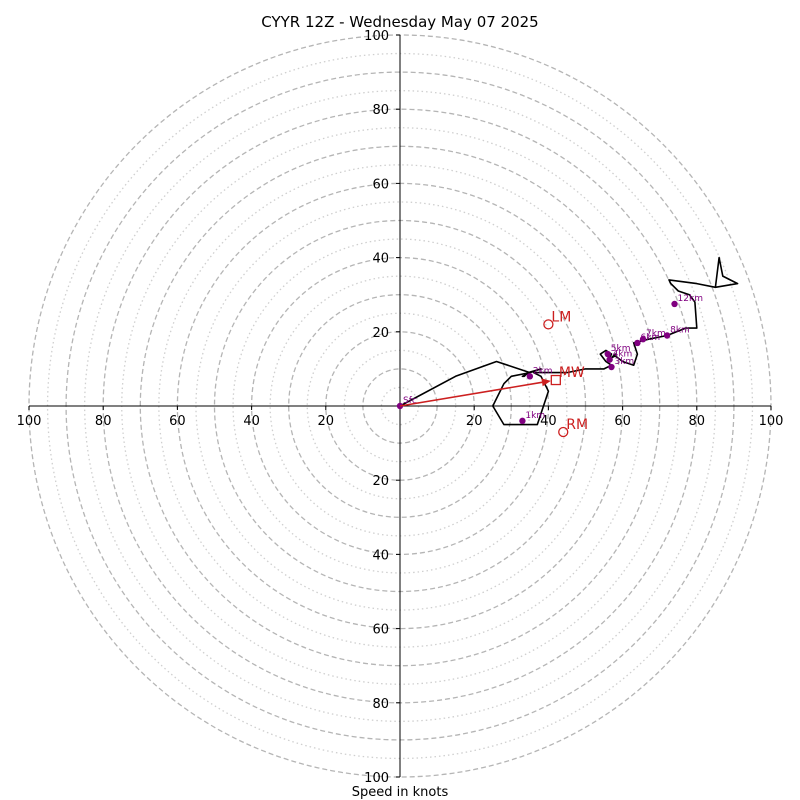 This screenshot has height=800, width=800. I want to click on right-mover-label: RM, so click(577, 425).